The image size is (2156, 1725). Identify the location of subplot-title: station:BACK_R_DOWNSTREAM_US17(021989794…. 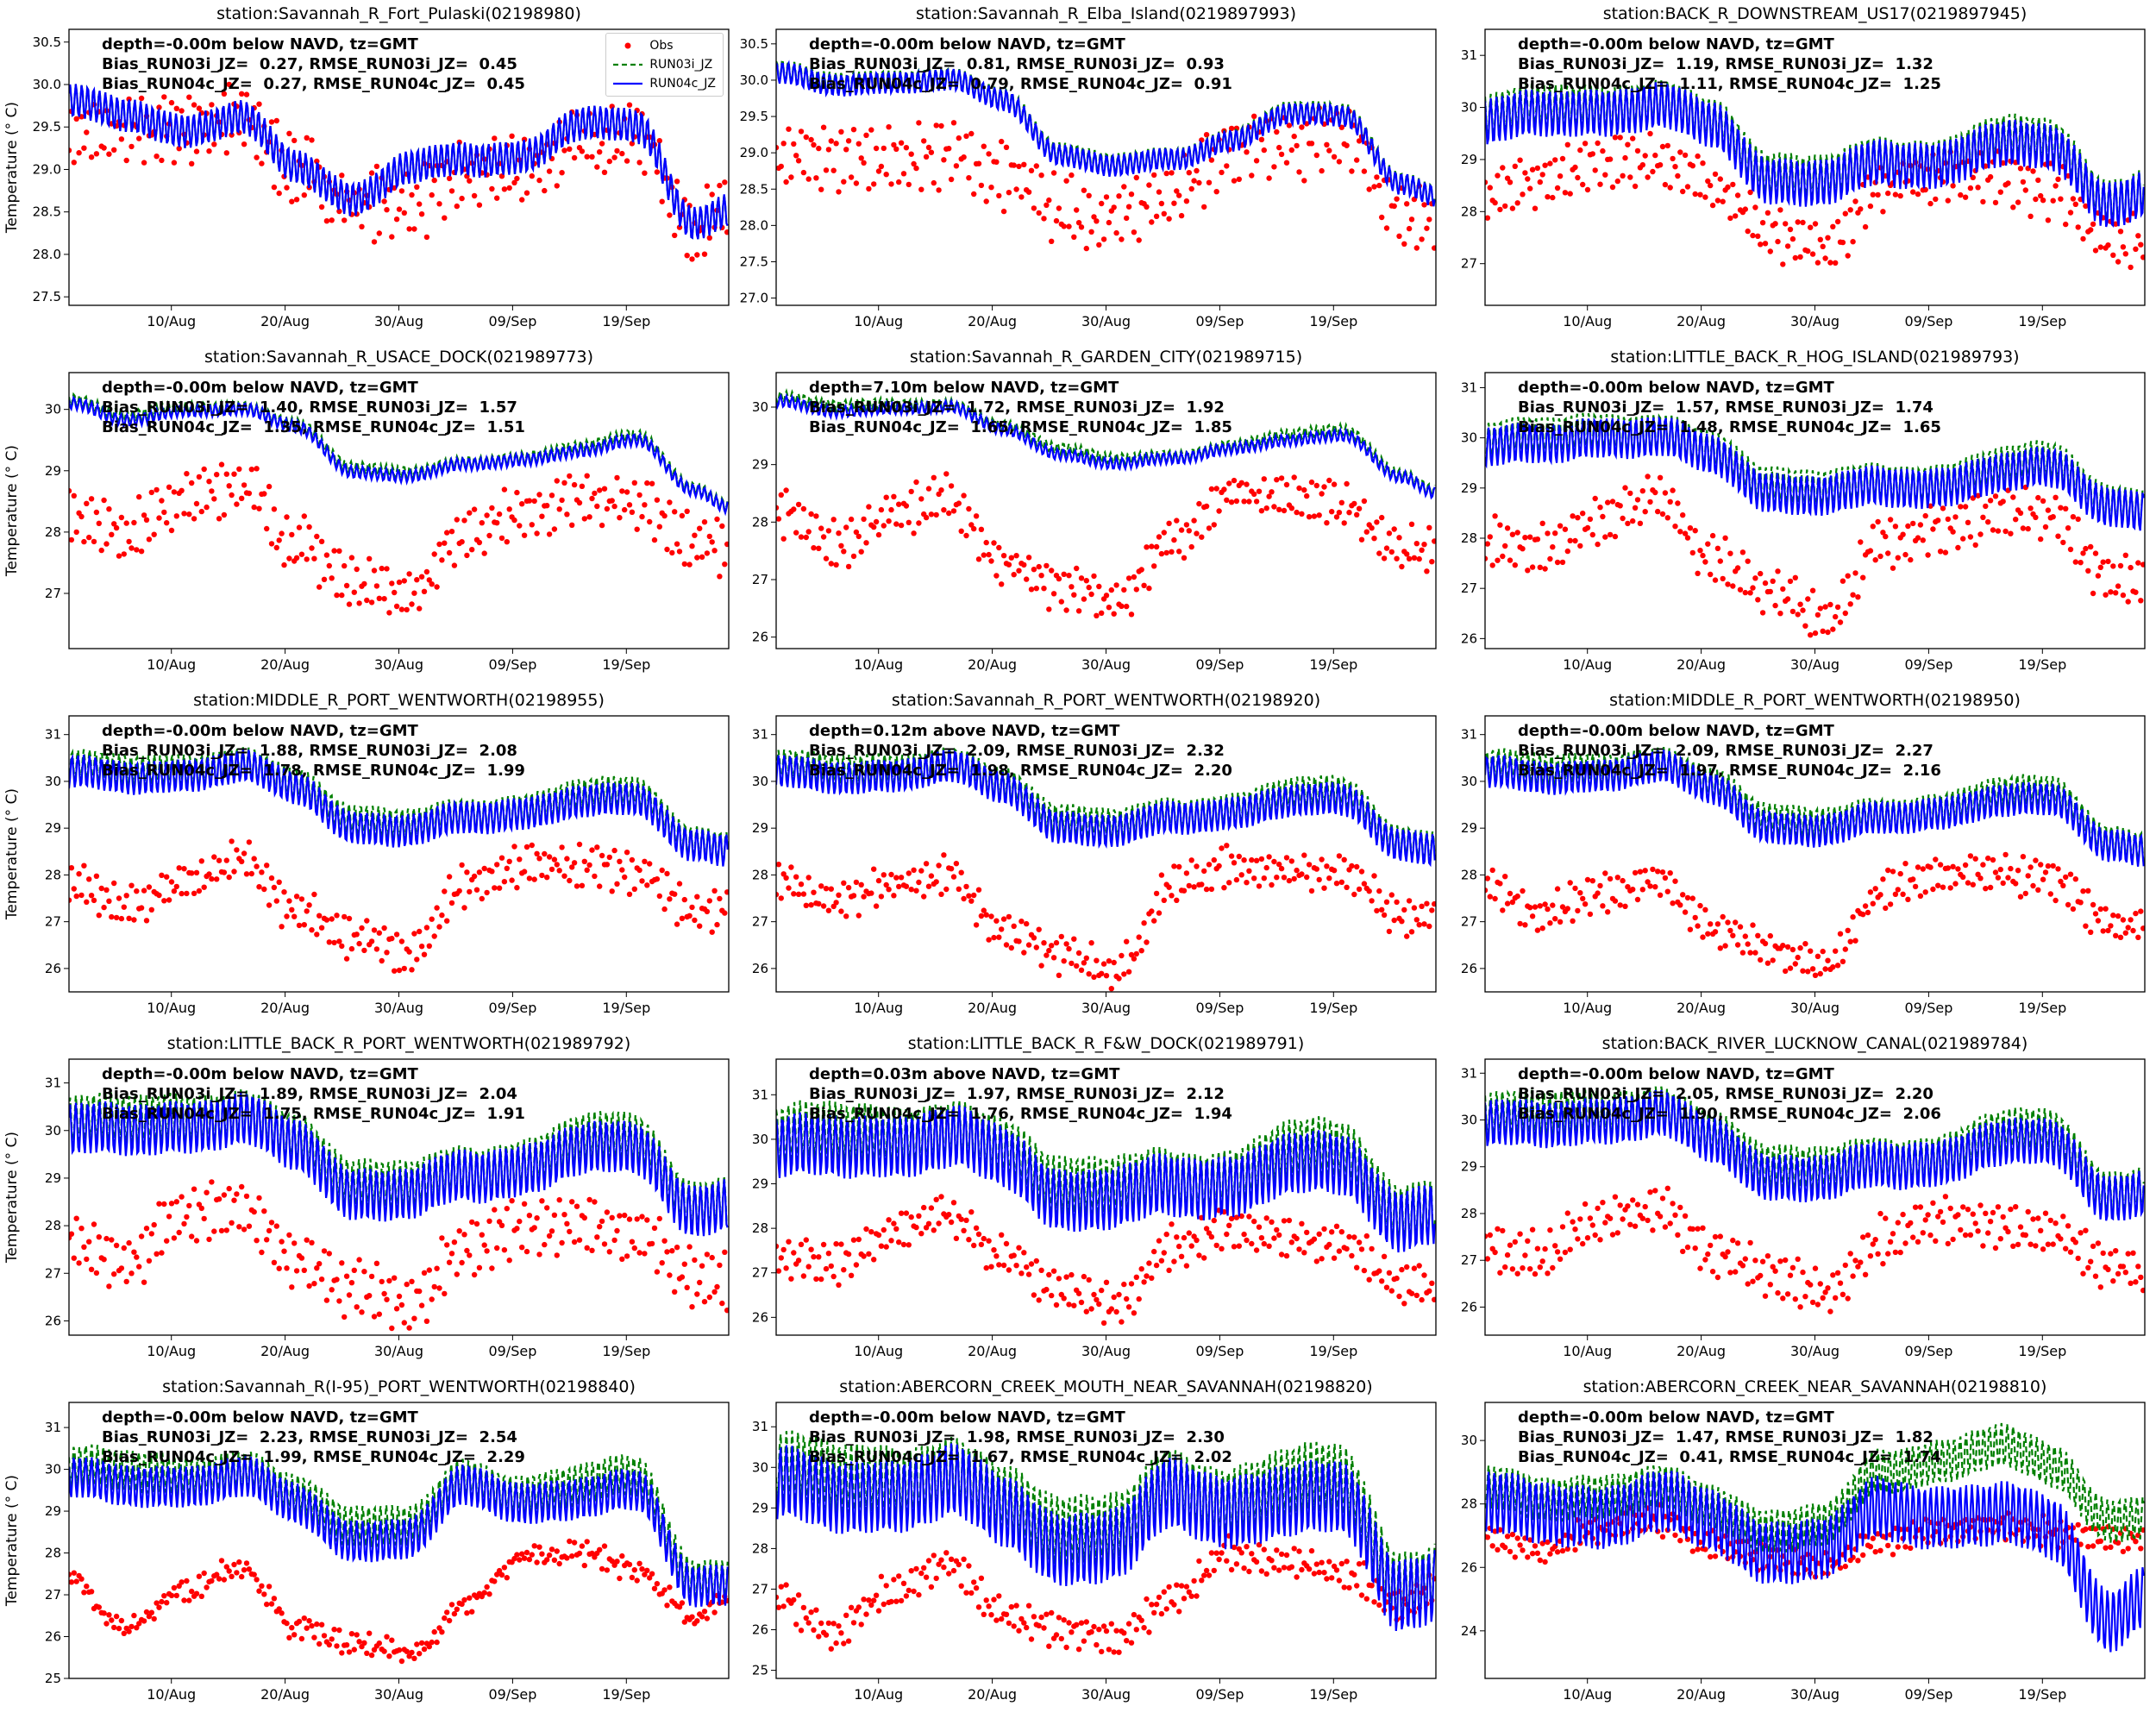
(1815, 14).